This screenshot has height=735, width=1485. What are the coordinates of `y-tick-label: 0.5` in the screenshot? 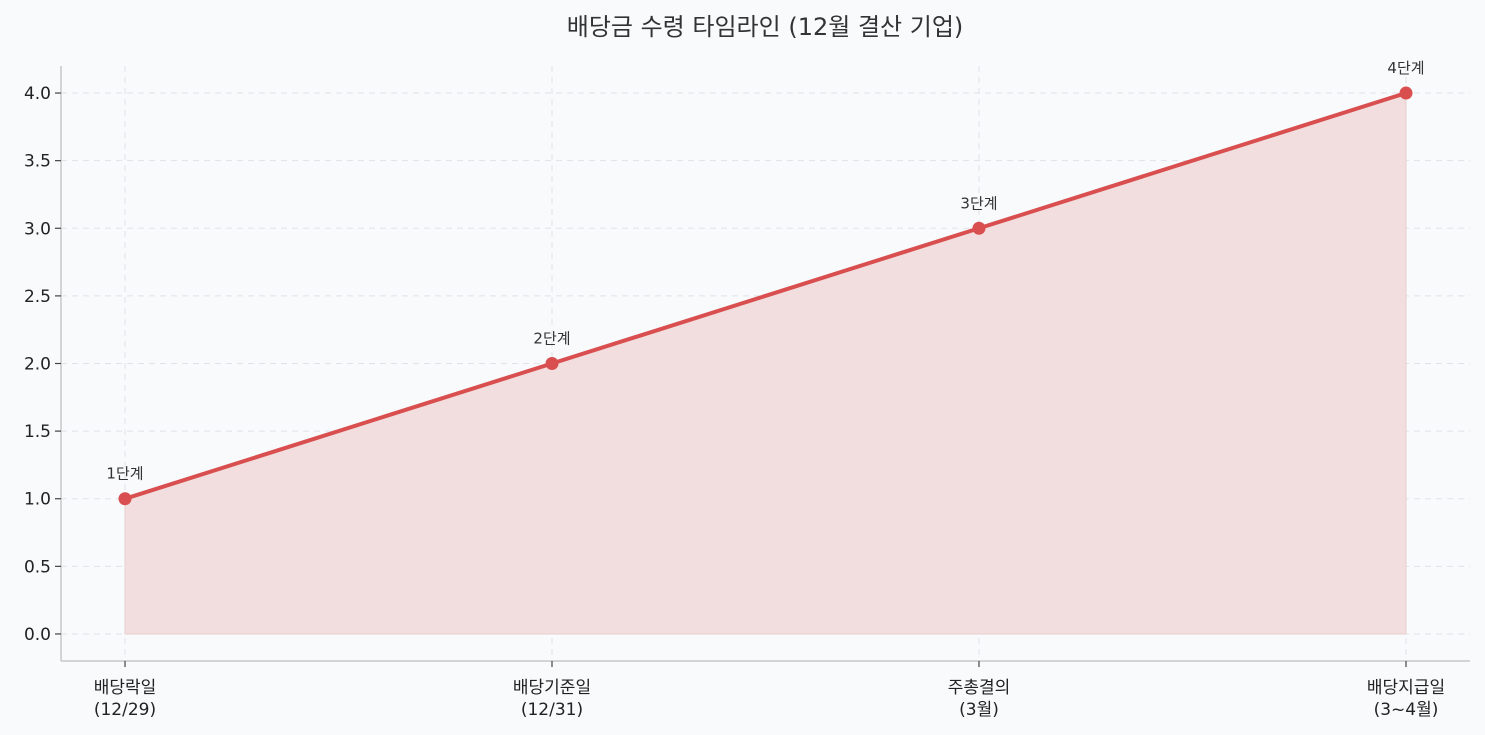 It's located at (37, 567).